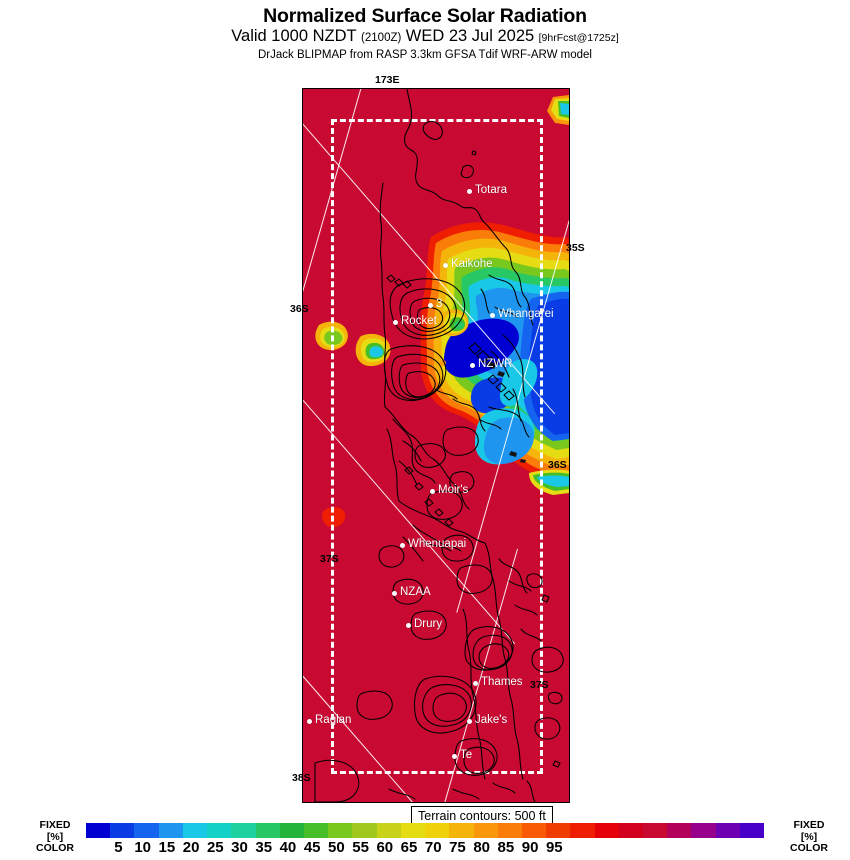 The height and width of the screenshot is (860, 850). Describe the element at coordinates (554, 847) in the screenshot. I see `color-bar-tick: 95` at that location.